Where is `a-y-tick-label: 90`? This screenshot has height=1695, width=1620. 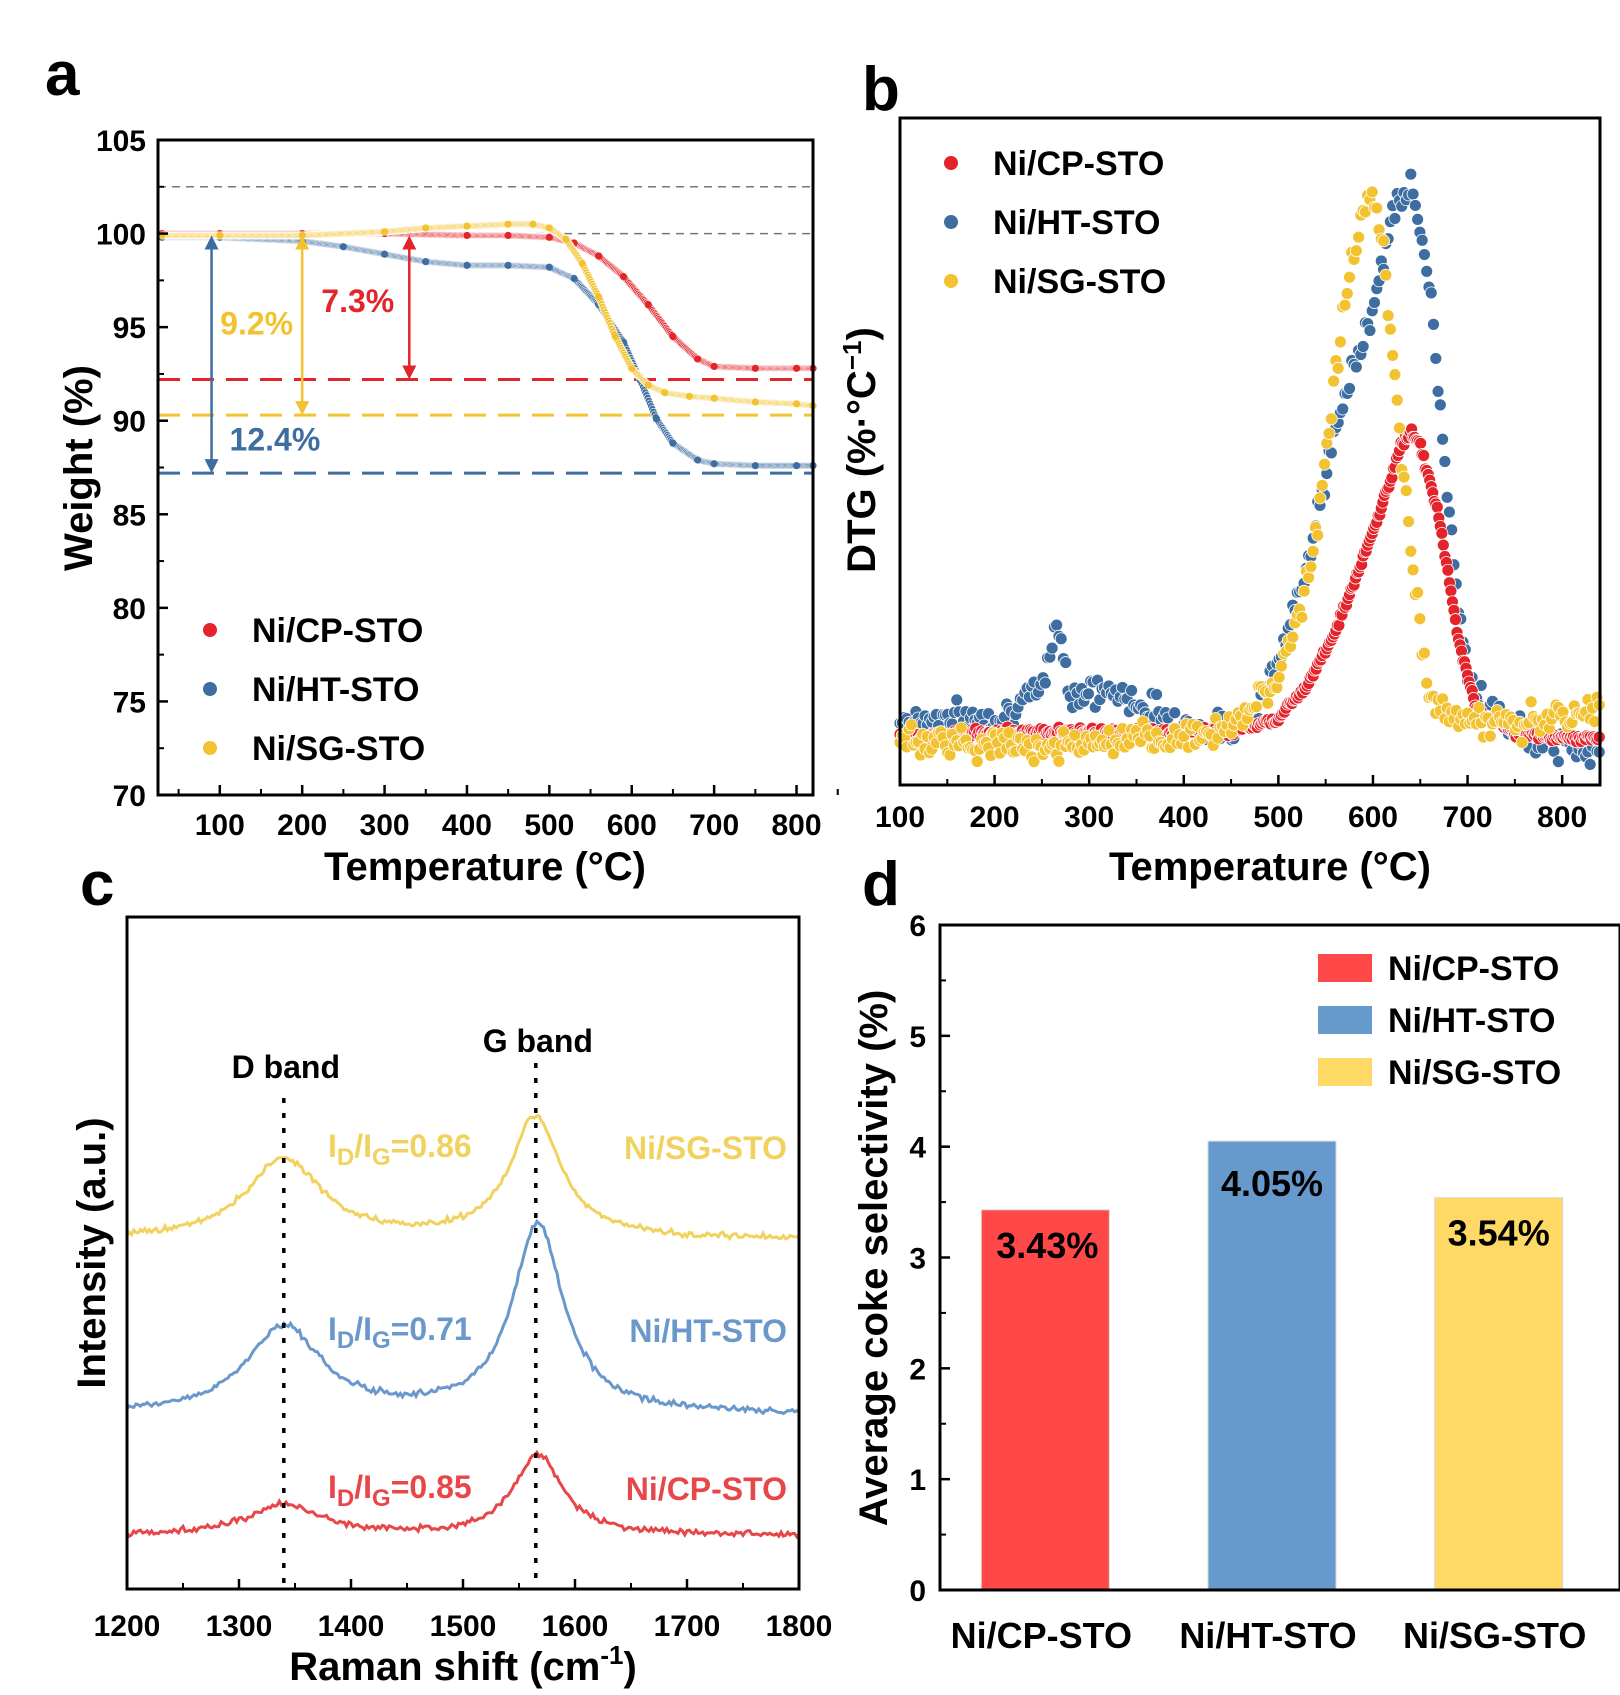 a-y-tick-label: 90 is located at coordinates (129, 422).